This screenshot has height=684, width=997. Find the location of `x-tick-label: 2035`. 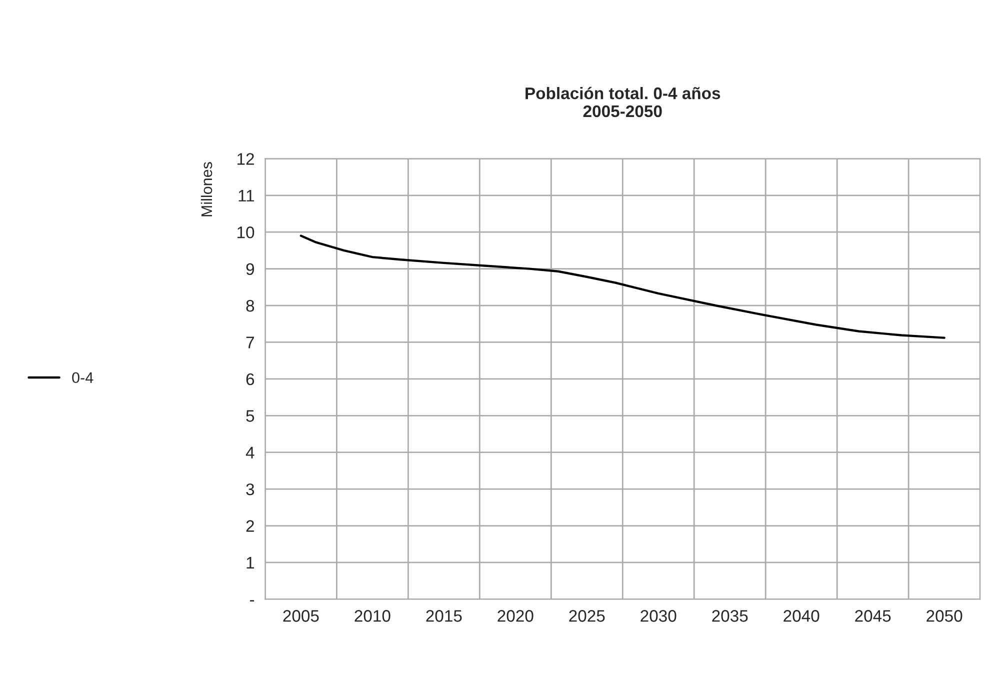

x-tick-label: 2035 is located at coordinates (730, 616).